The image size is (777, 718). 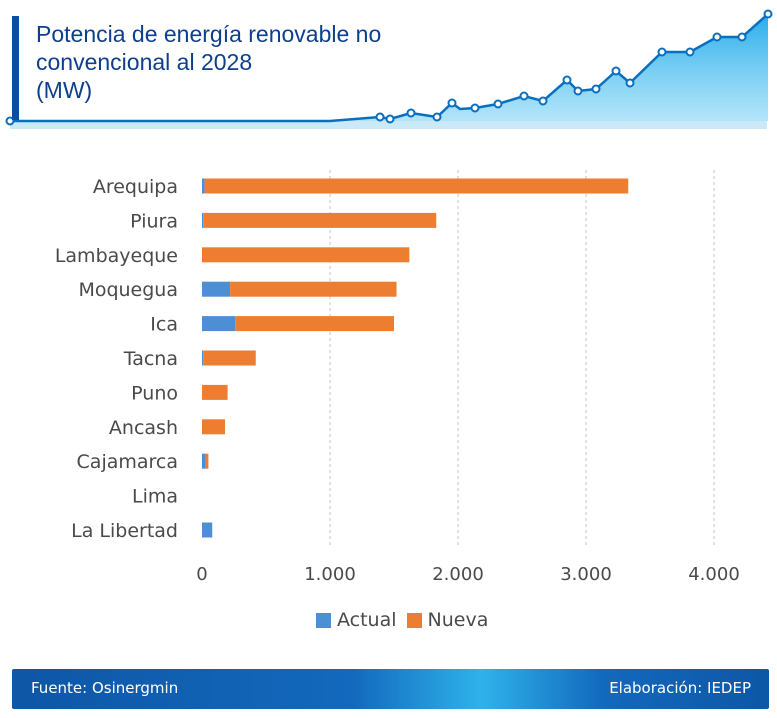 What do you see at coordinates (203, 186) in the screenshot?
I see `bar-actual-arequipa` at bounding box center [203, 186].